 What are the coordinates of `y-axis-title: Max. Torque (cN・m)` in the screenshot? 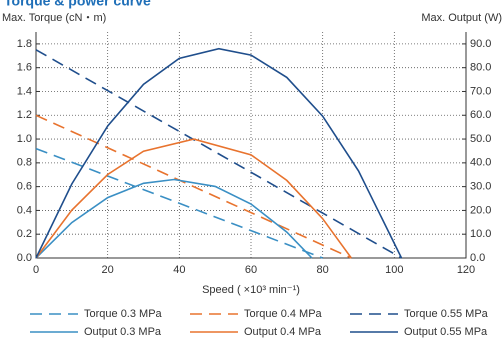 It's located at (54, 18).